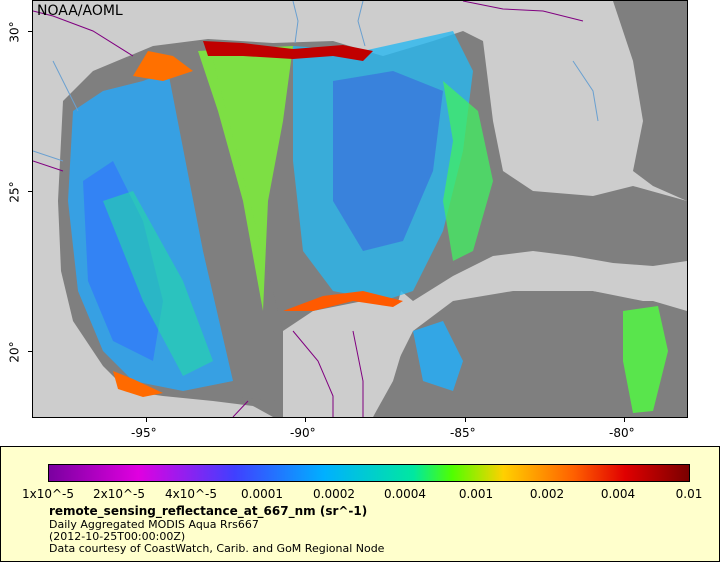  What do you see at coordinates (15, 192) in the screenshot?
I see `lat-label-25: 25°` at bounding box center [15, 192].